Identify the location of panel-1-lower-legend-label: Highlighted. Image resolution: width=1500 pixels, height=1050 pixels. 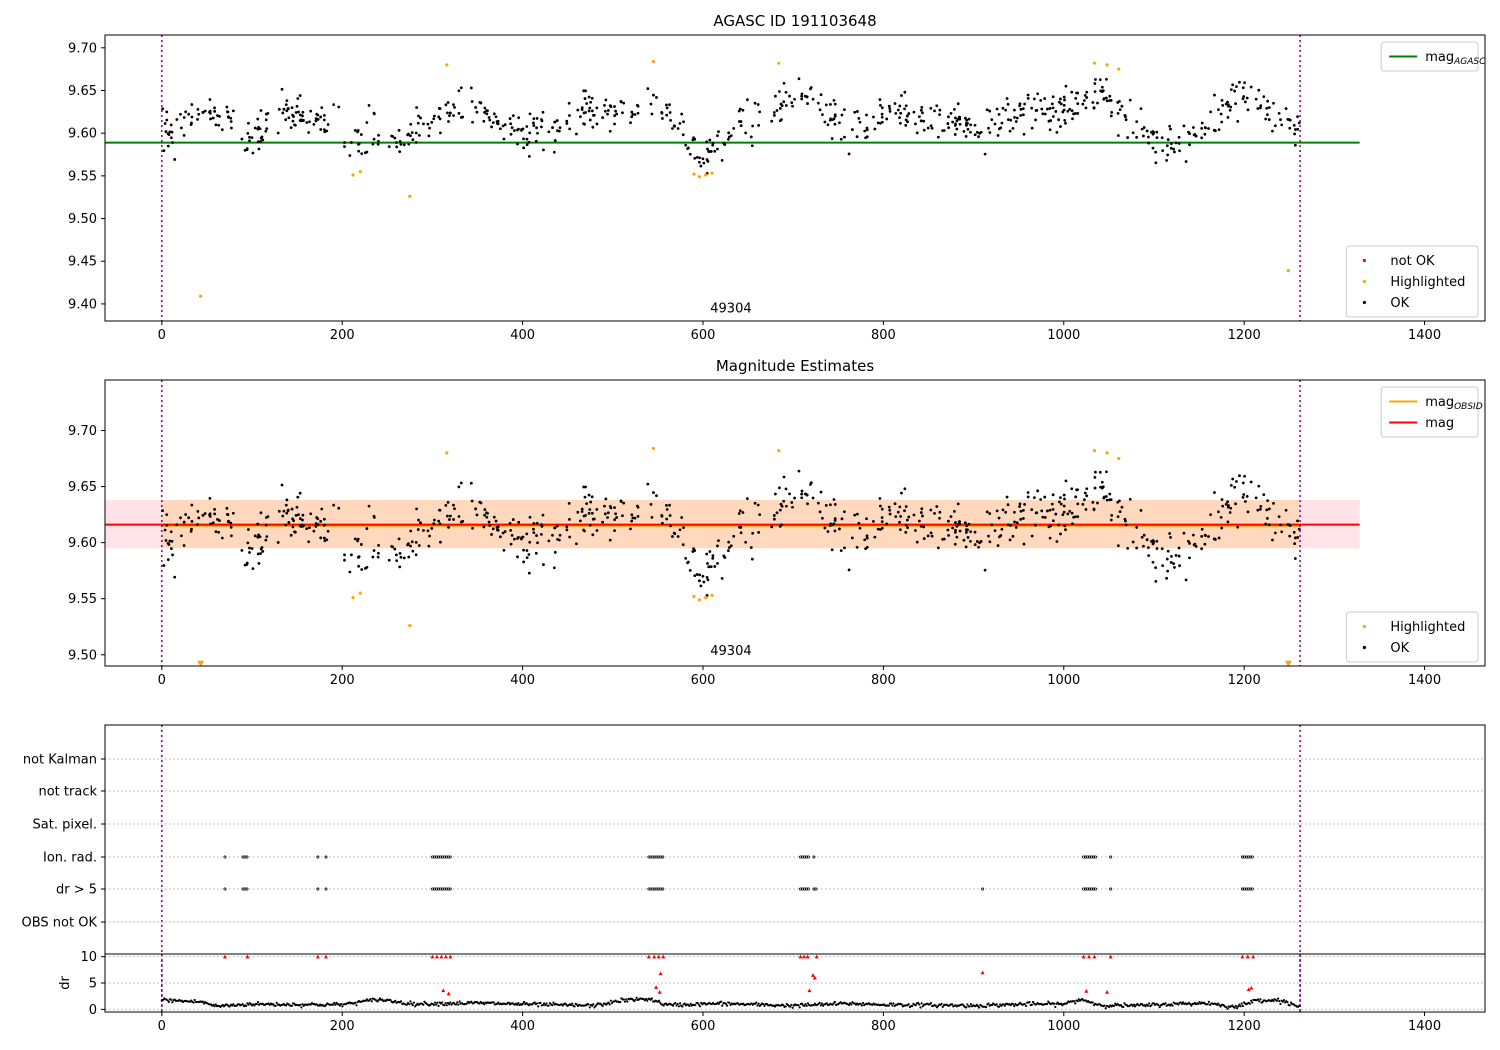
(1427, 282).